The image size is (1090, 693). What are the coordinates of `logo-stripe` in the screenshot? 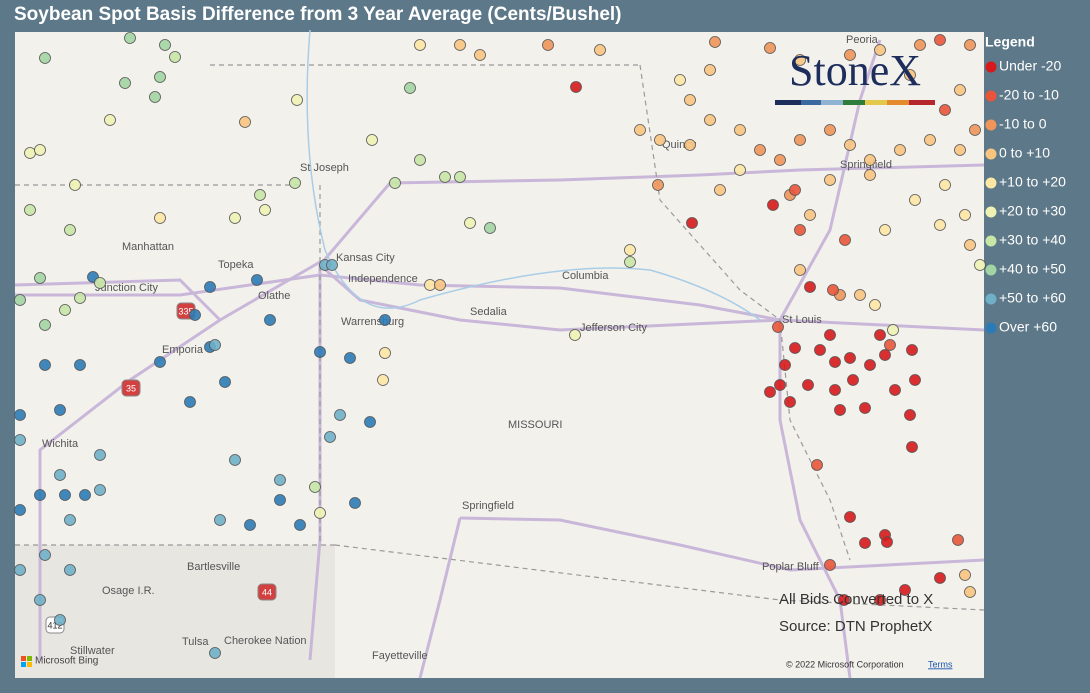 It's located at (855, 102).